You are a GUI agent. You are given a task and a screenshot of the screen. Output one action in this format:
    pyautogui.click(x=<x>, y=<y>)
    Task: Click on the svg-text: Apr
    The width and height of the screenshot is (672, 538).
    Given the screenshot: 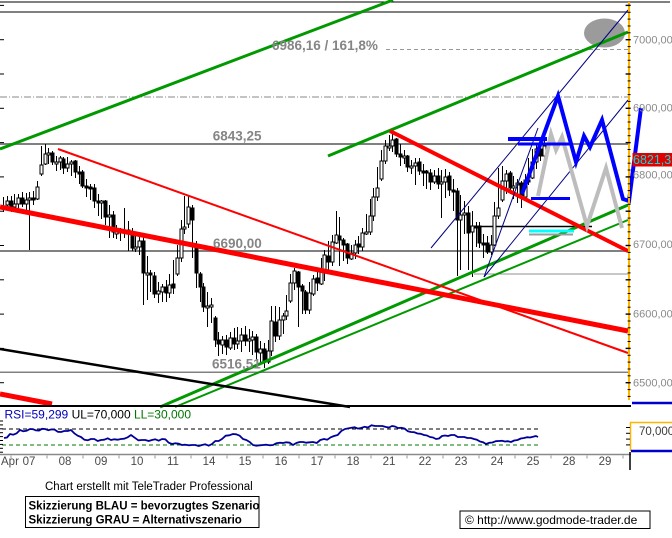 What is the action you would take?
    pyautogui.click(x=10, y=462)
    